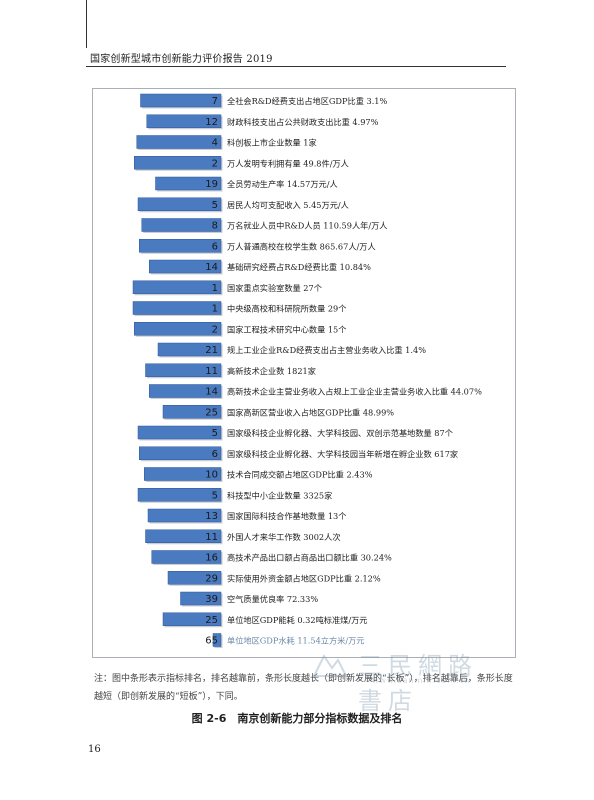  Describe the element at coordinates (286, 309) in the screenshot. I see `indicator-label: 中央级高校和科研院所数量 29个` at that location.